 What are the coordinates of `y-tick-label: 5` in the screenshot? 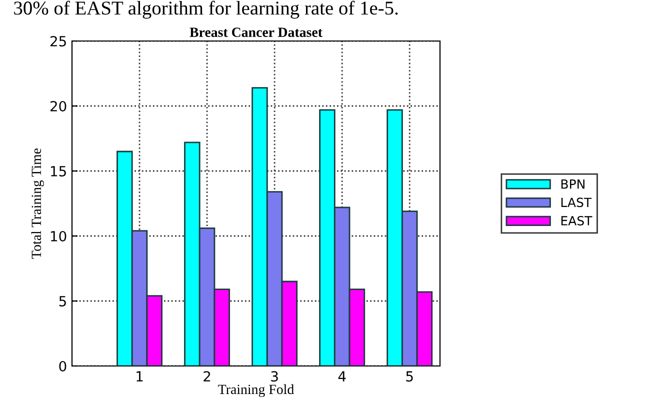 It's located at (62, 301).